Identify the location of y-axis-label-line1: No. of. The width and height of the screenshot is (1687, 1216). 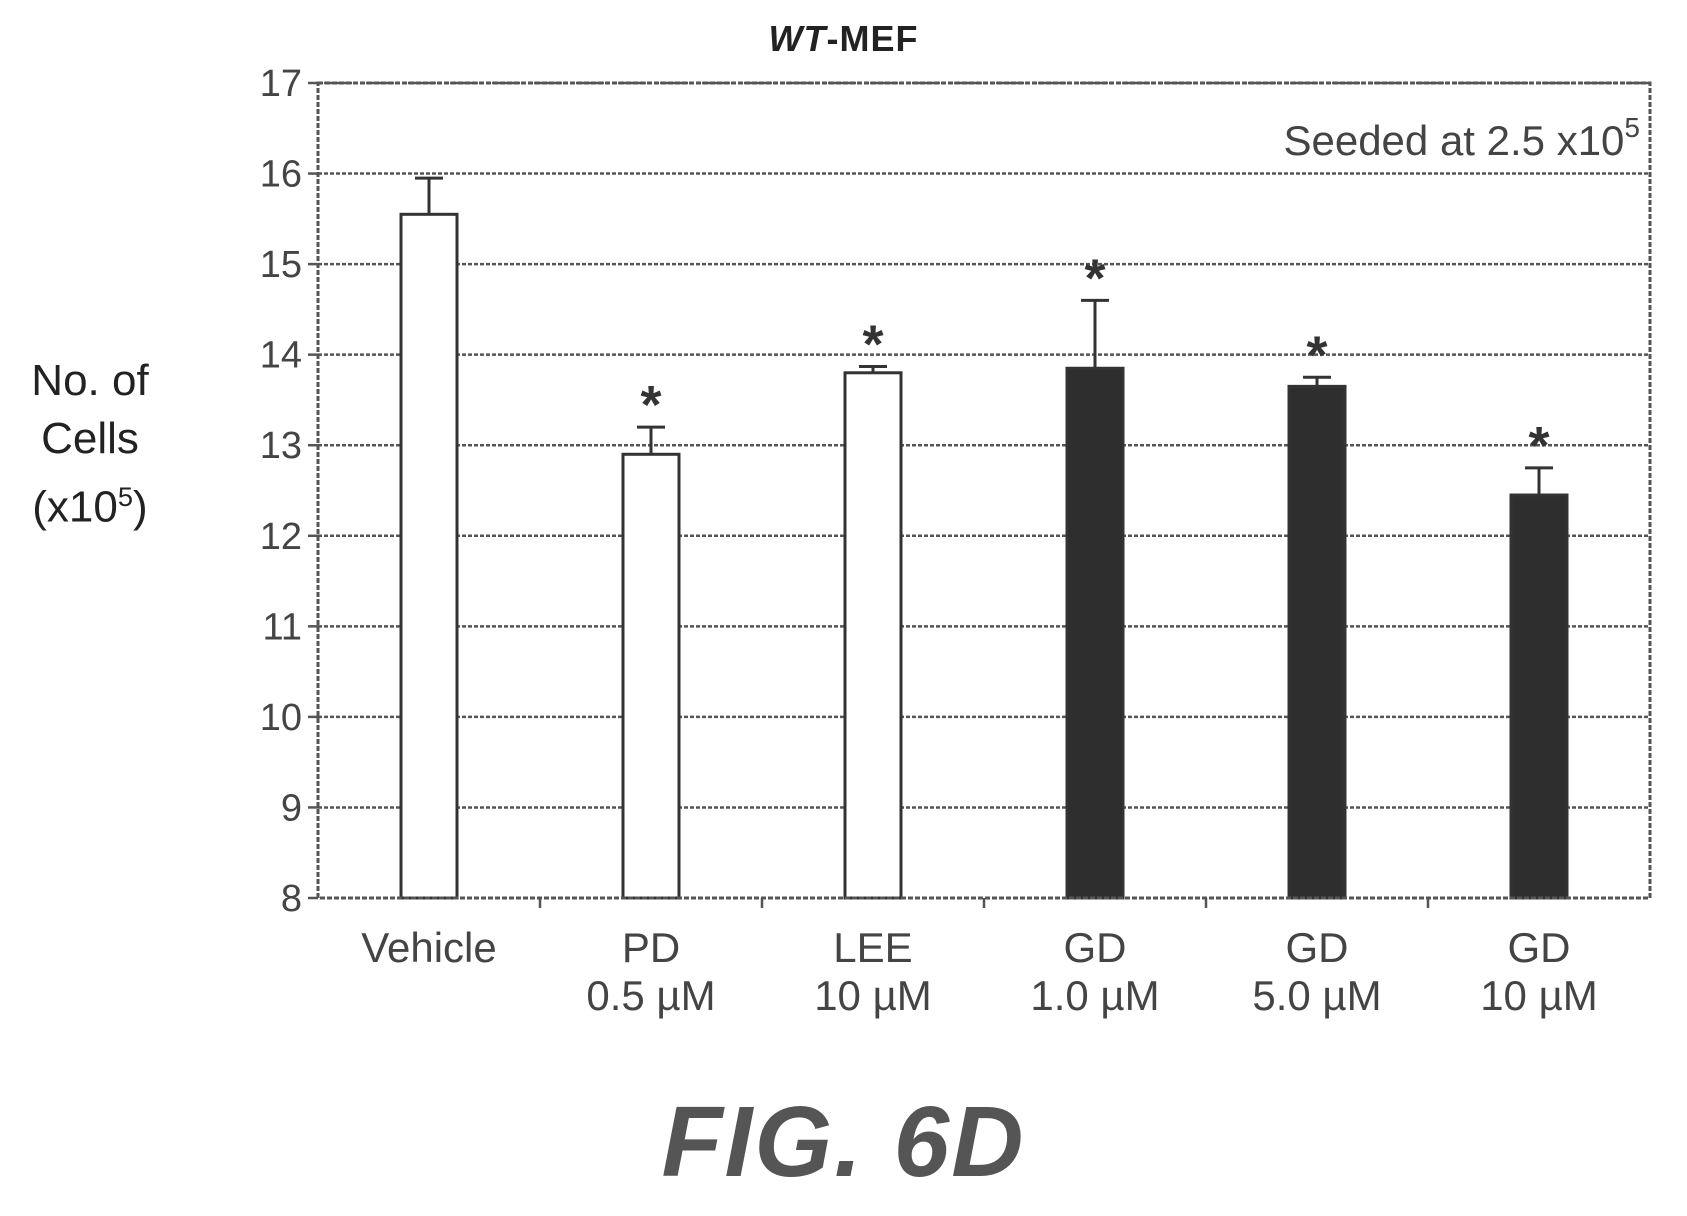
(90, 380).